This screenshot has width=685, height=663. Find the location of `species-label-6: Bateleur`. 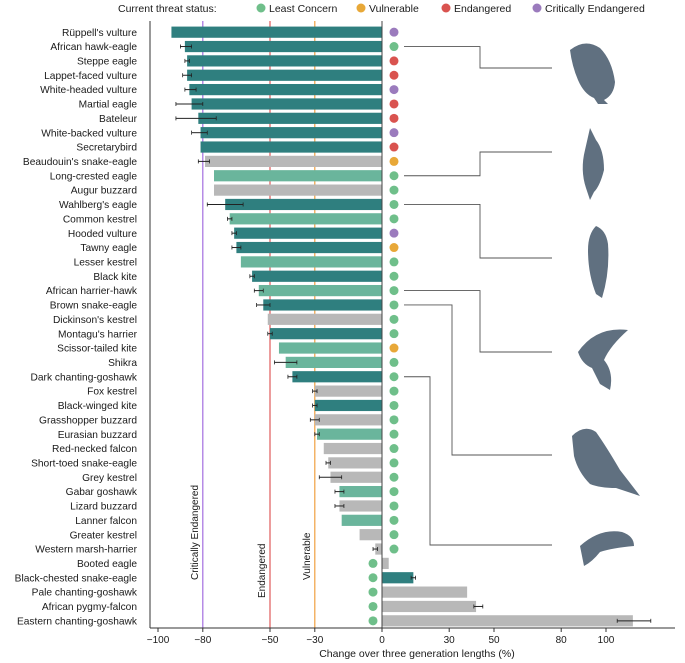

species-label-6: Bateleur is located at coordinates (118, 119).